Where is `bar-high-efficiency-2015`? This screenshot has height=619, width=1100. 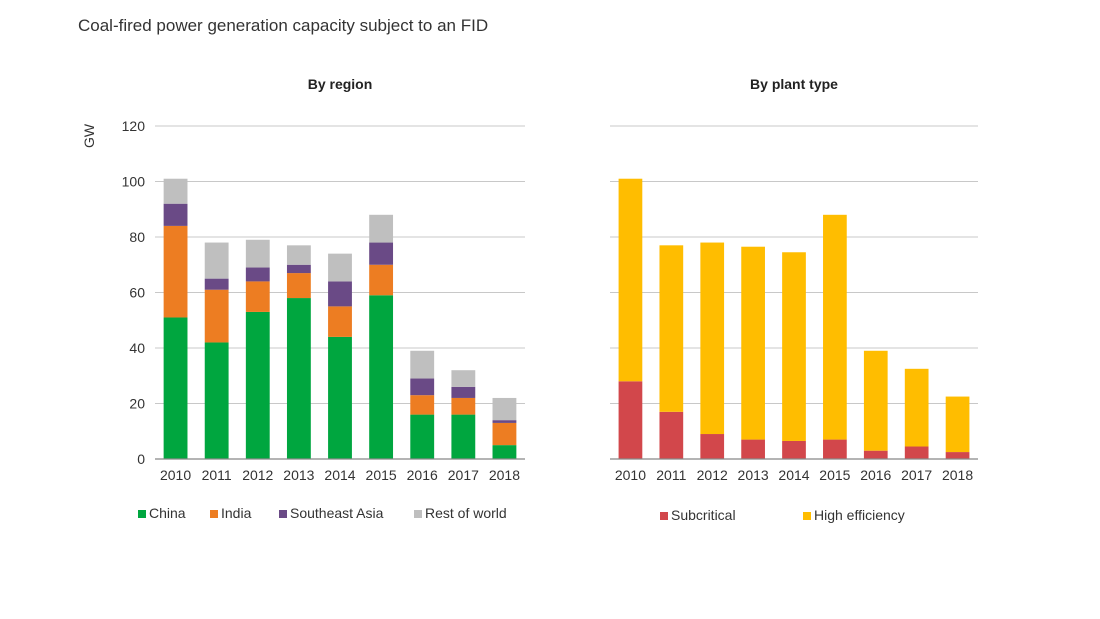 bar-high-efficiency-2015 is located at coordinates (835, 327).